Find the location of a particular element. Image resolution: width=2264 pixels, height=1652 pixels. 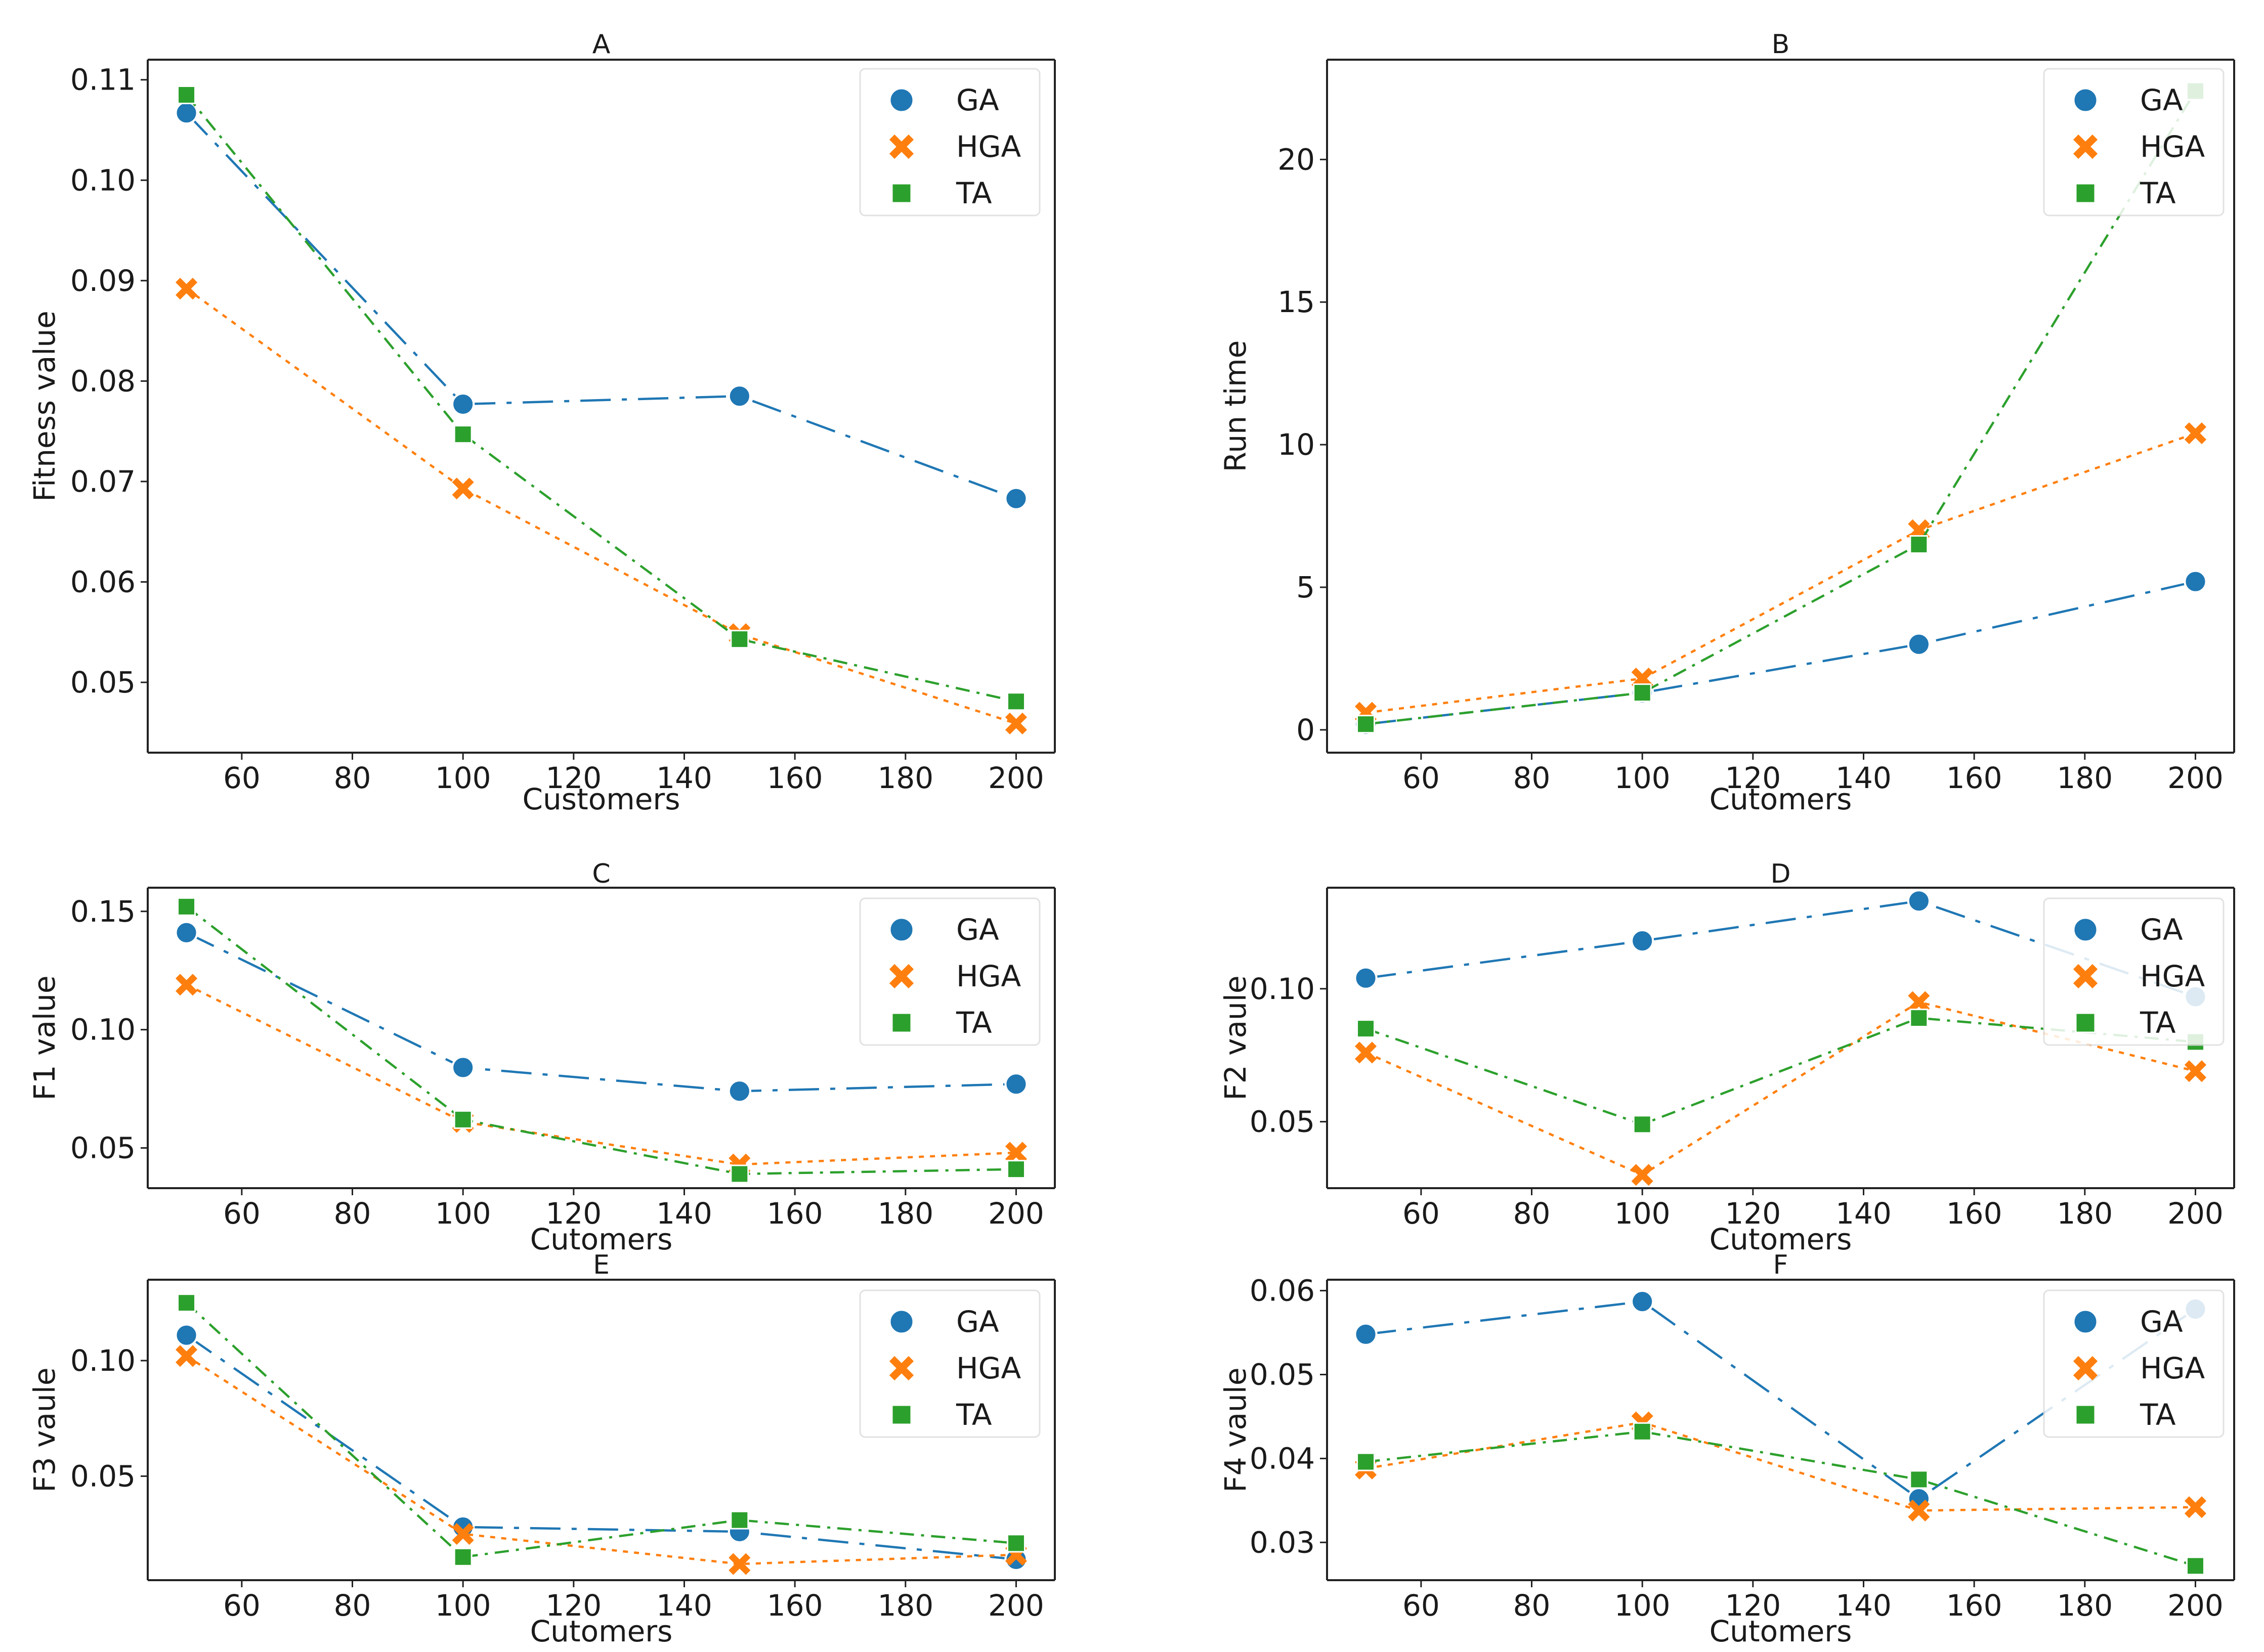

y-tick-label: 0.05 is located at coordinates (103, 1476).